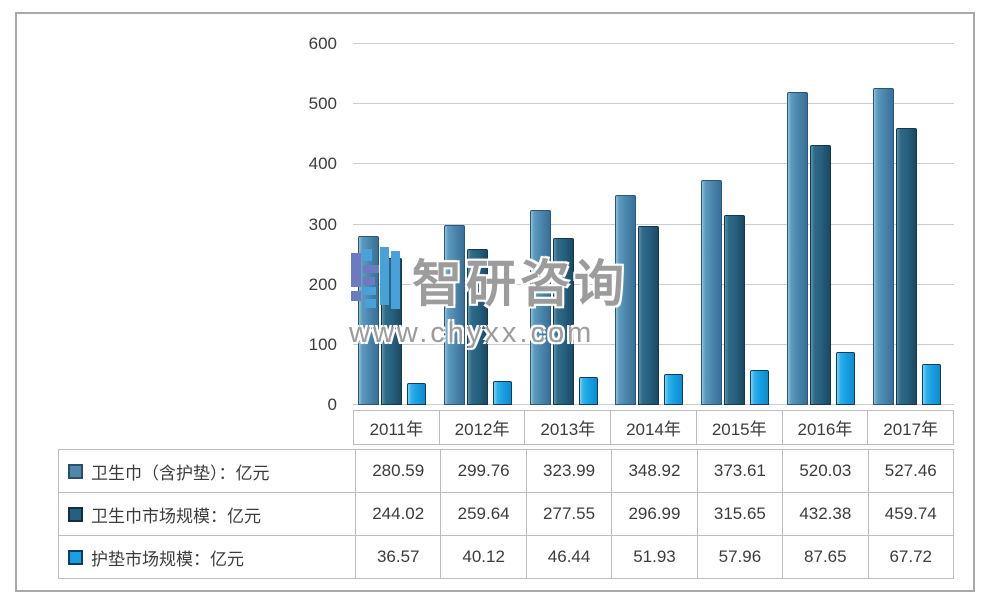 This screenshot has height=606, width=992. Describe the element at coordinates (824, 514) in the screenshot. I see `value-cell: 432.38` at that location.